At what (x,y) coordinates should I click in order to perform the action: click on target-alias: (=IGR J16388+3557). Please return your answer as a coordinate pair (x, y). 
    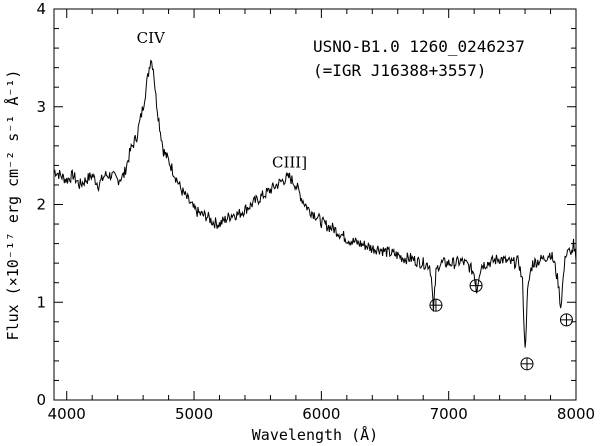
    Looking at the image, I should click on (399, 70).